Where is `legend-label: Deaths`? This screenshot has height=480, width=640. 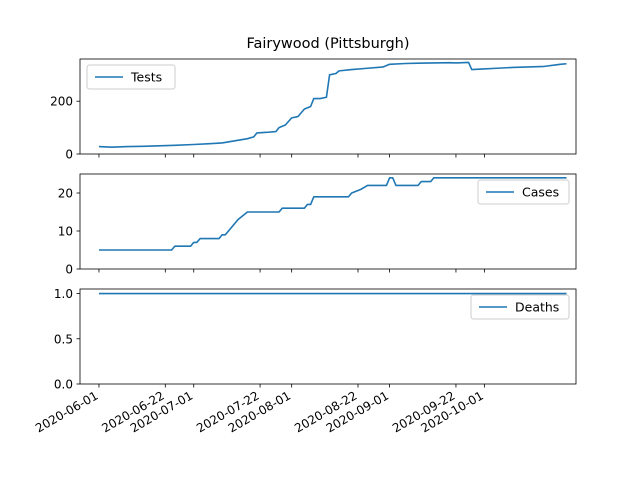 legend-label: Deaths is located at coordinates (537, 307).